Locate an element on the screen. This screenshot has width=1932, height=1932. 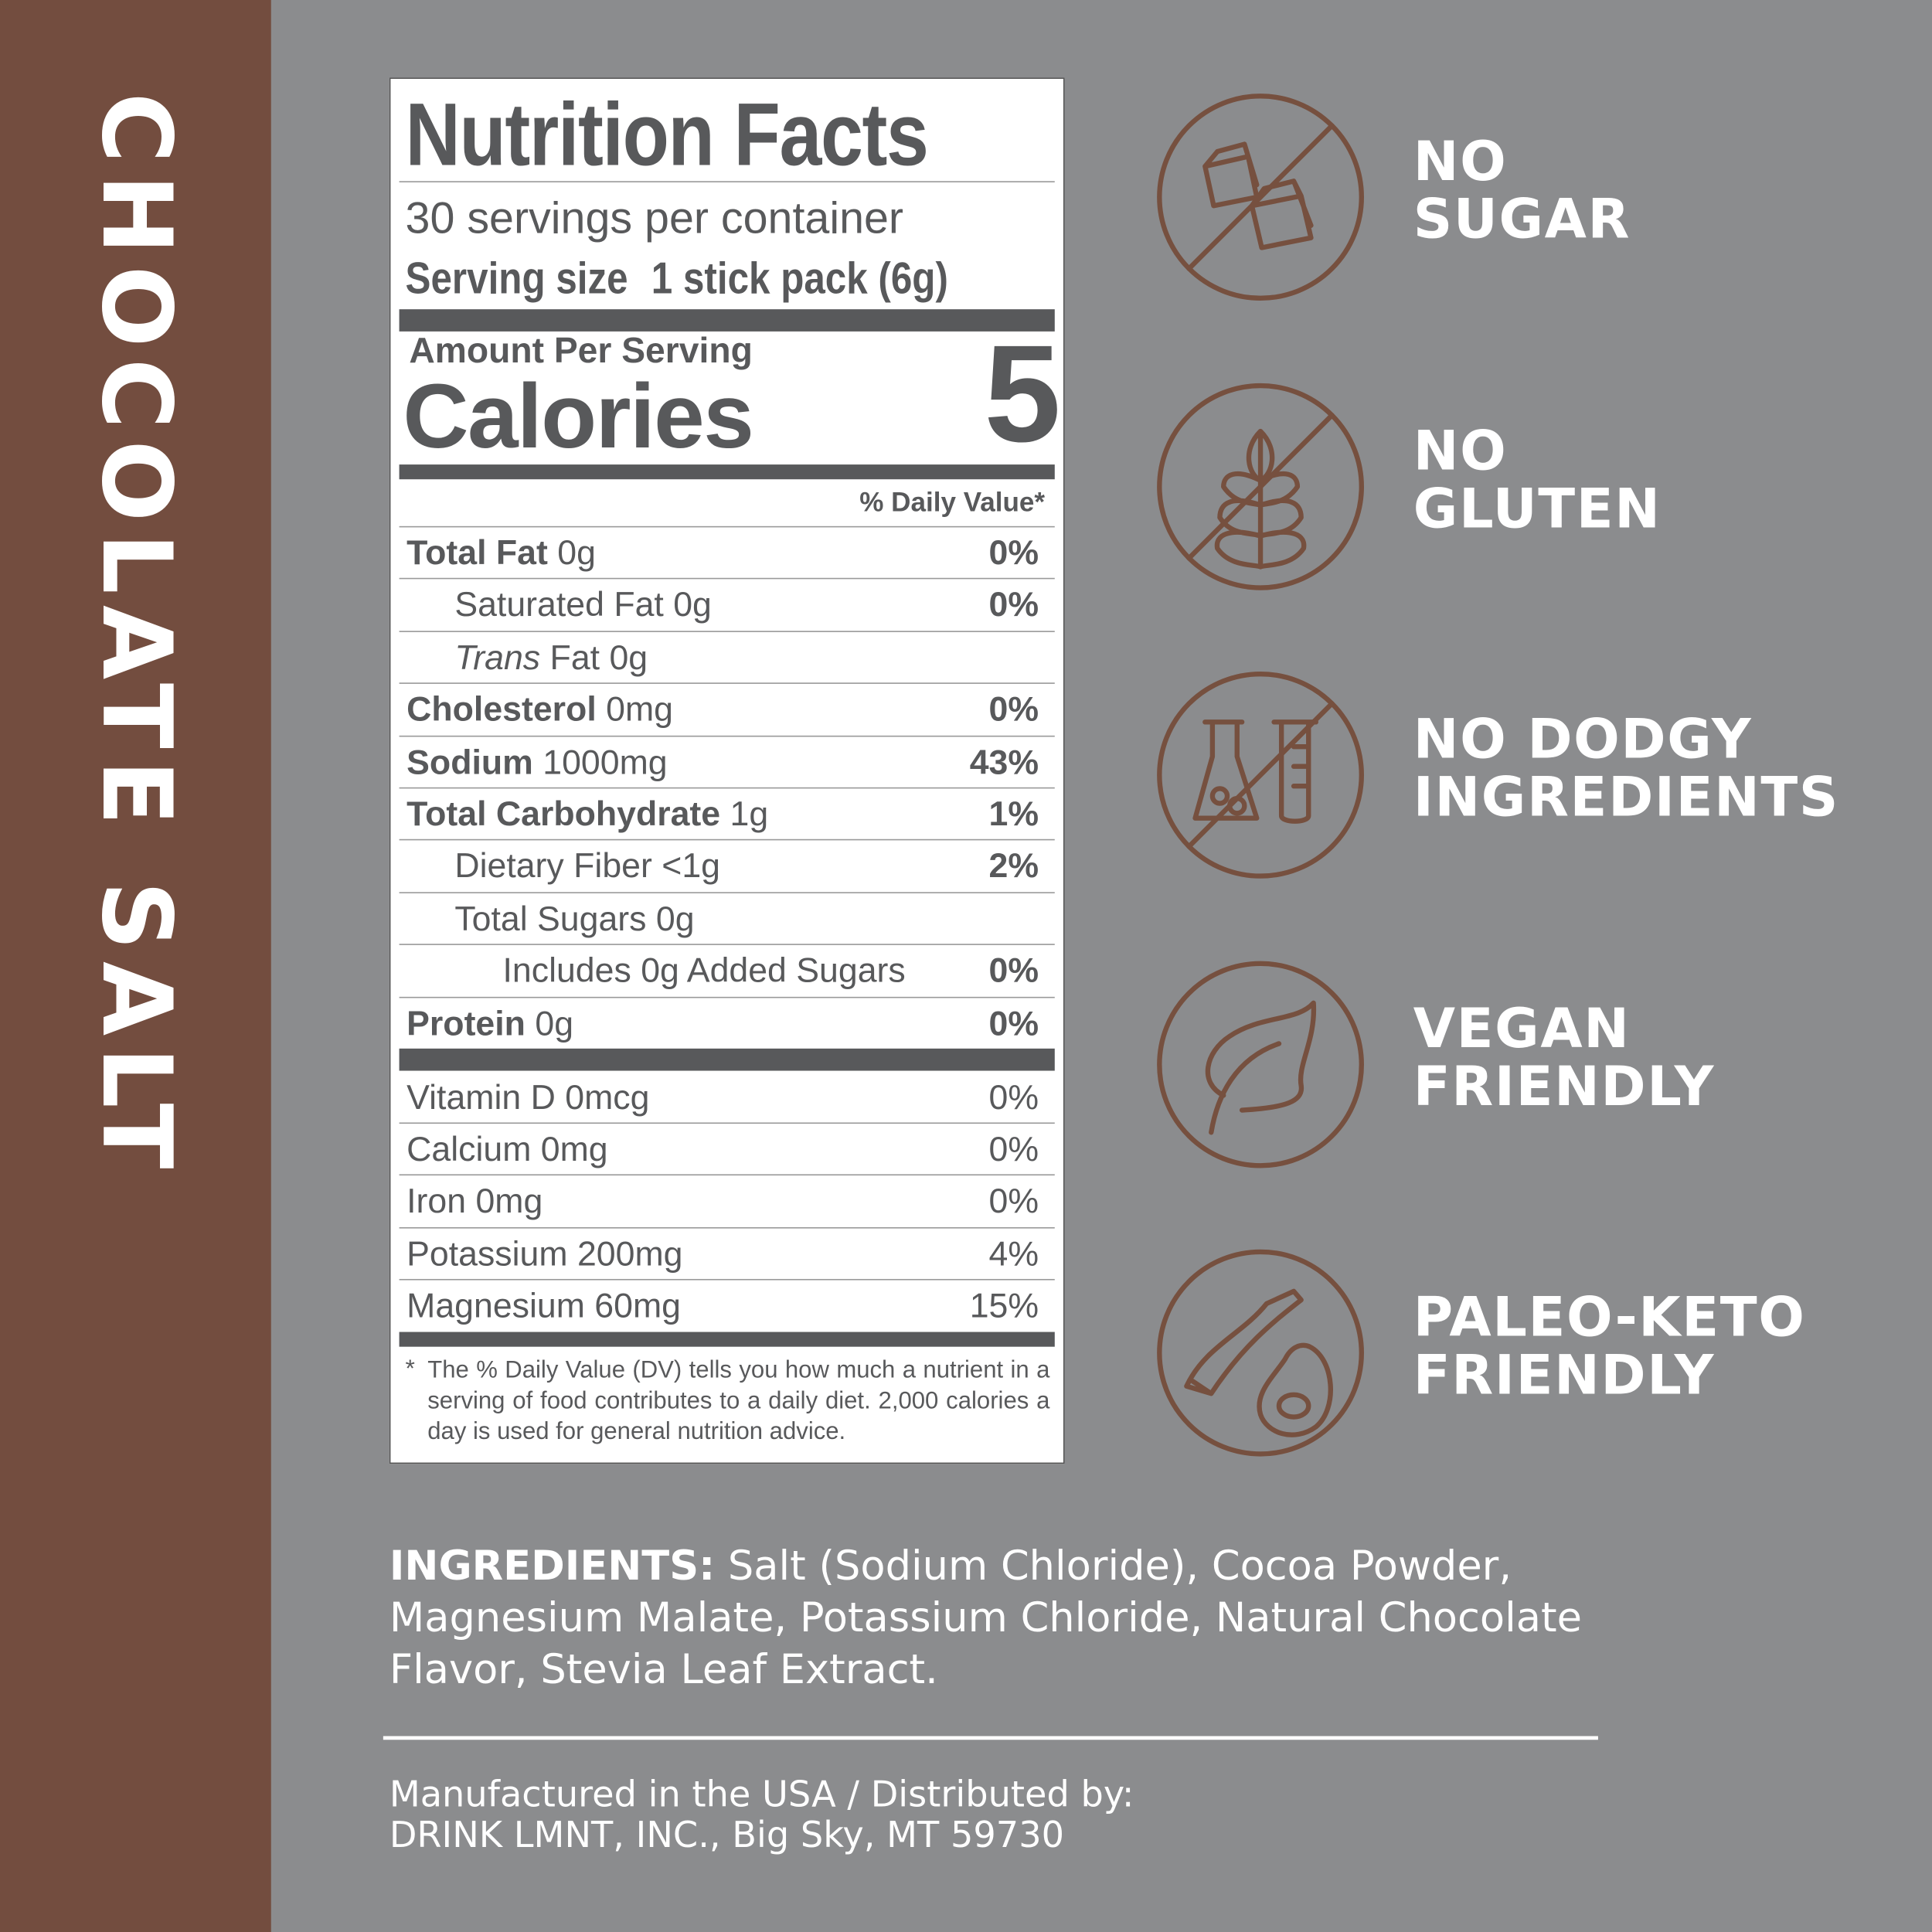
nutrient-name: Dietary Fiber <1g is located at coordinates (587, 867).